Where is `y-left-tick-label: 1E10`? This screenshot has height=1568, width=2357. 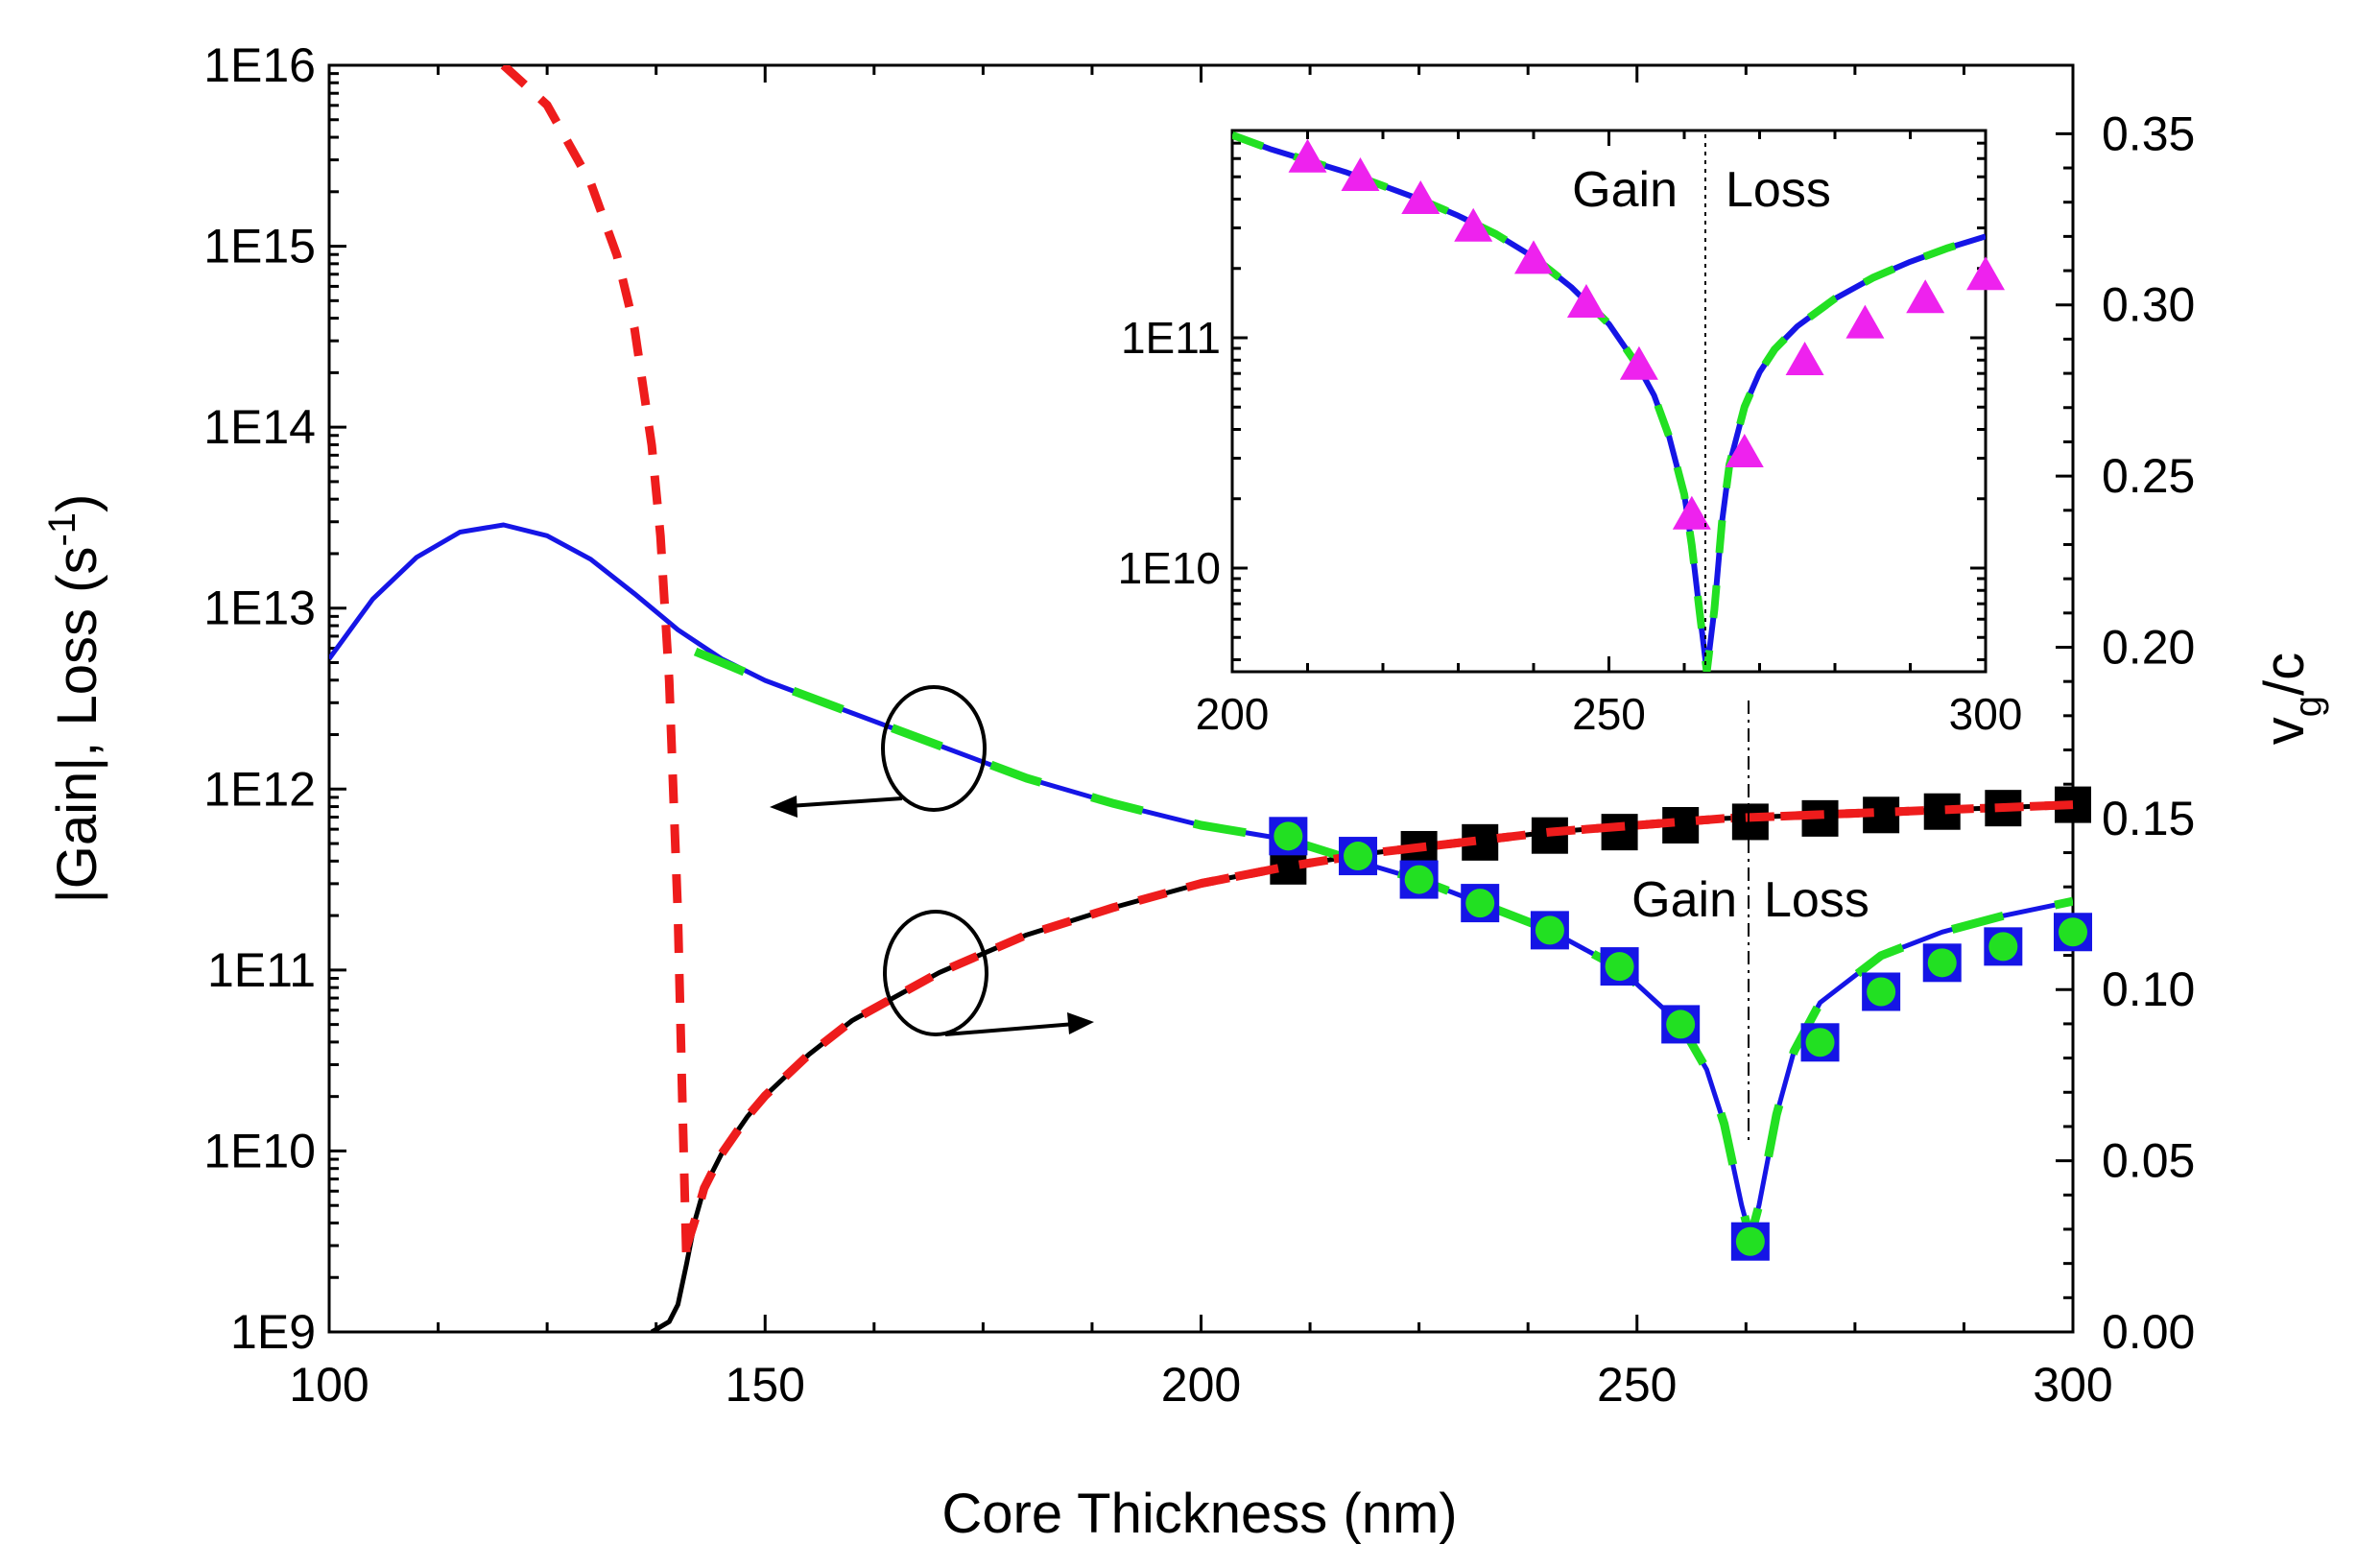 y-left-tick-label: 1E10 is located at coordinates (259, 1150).